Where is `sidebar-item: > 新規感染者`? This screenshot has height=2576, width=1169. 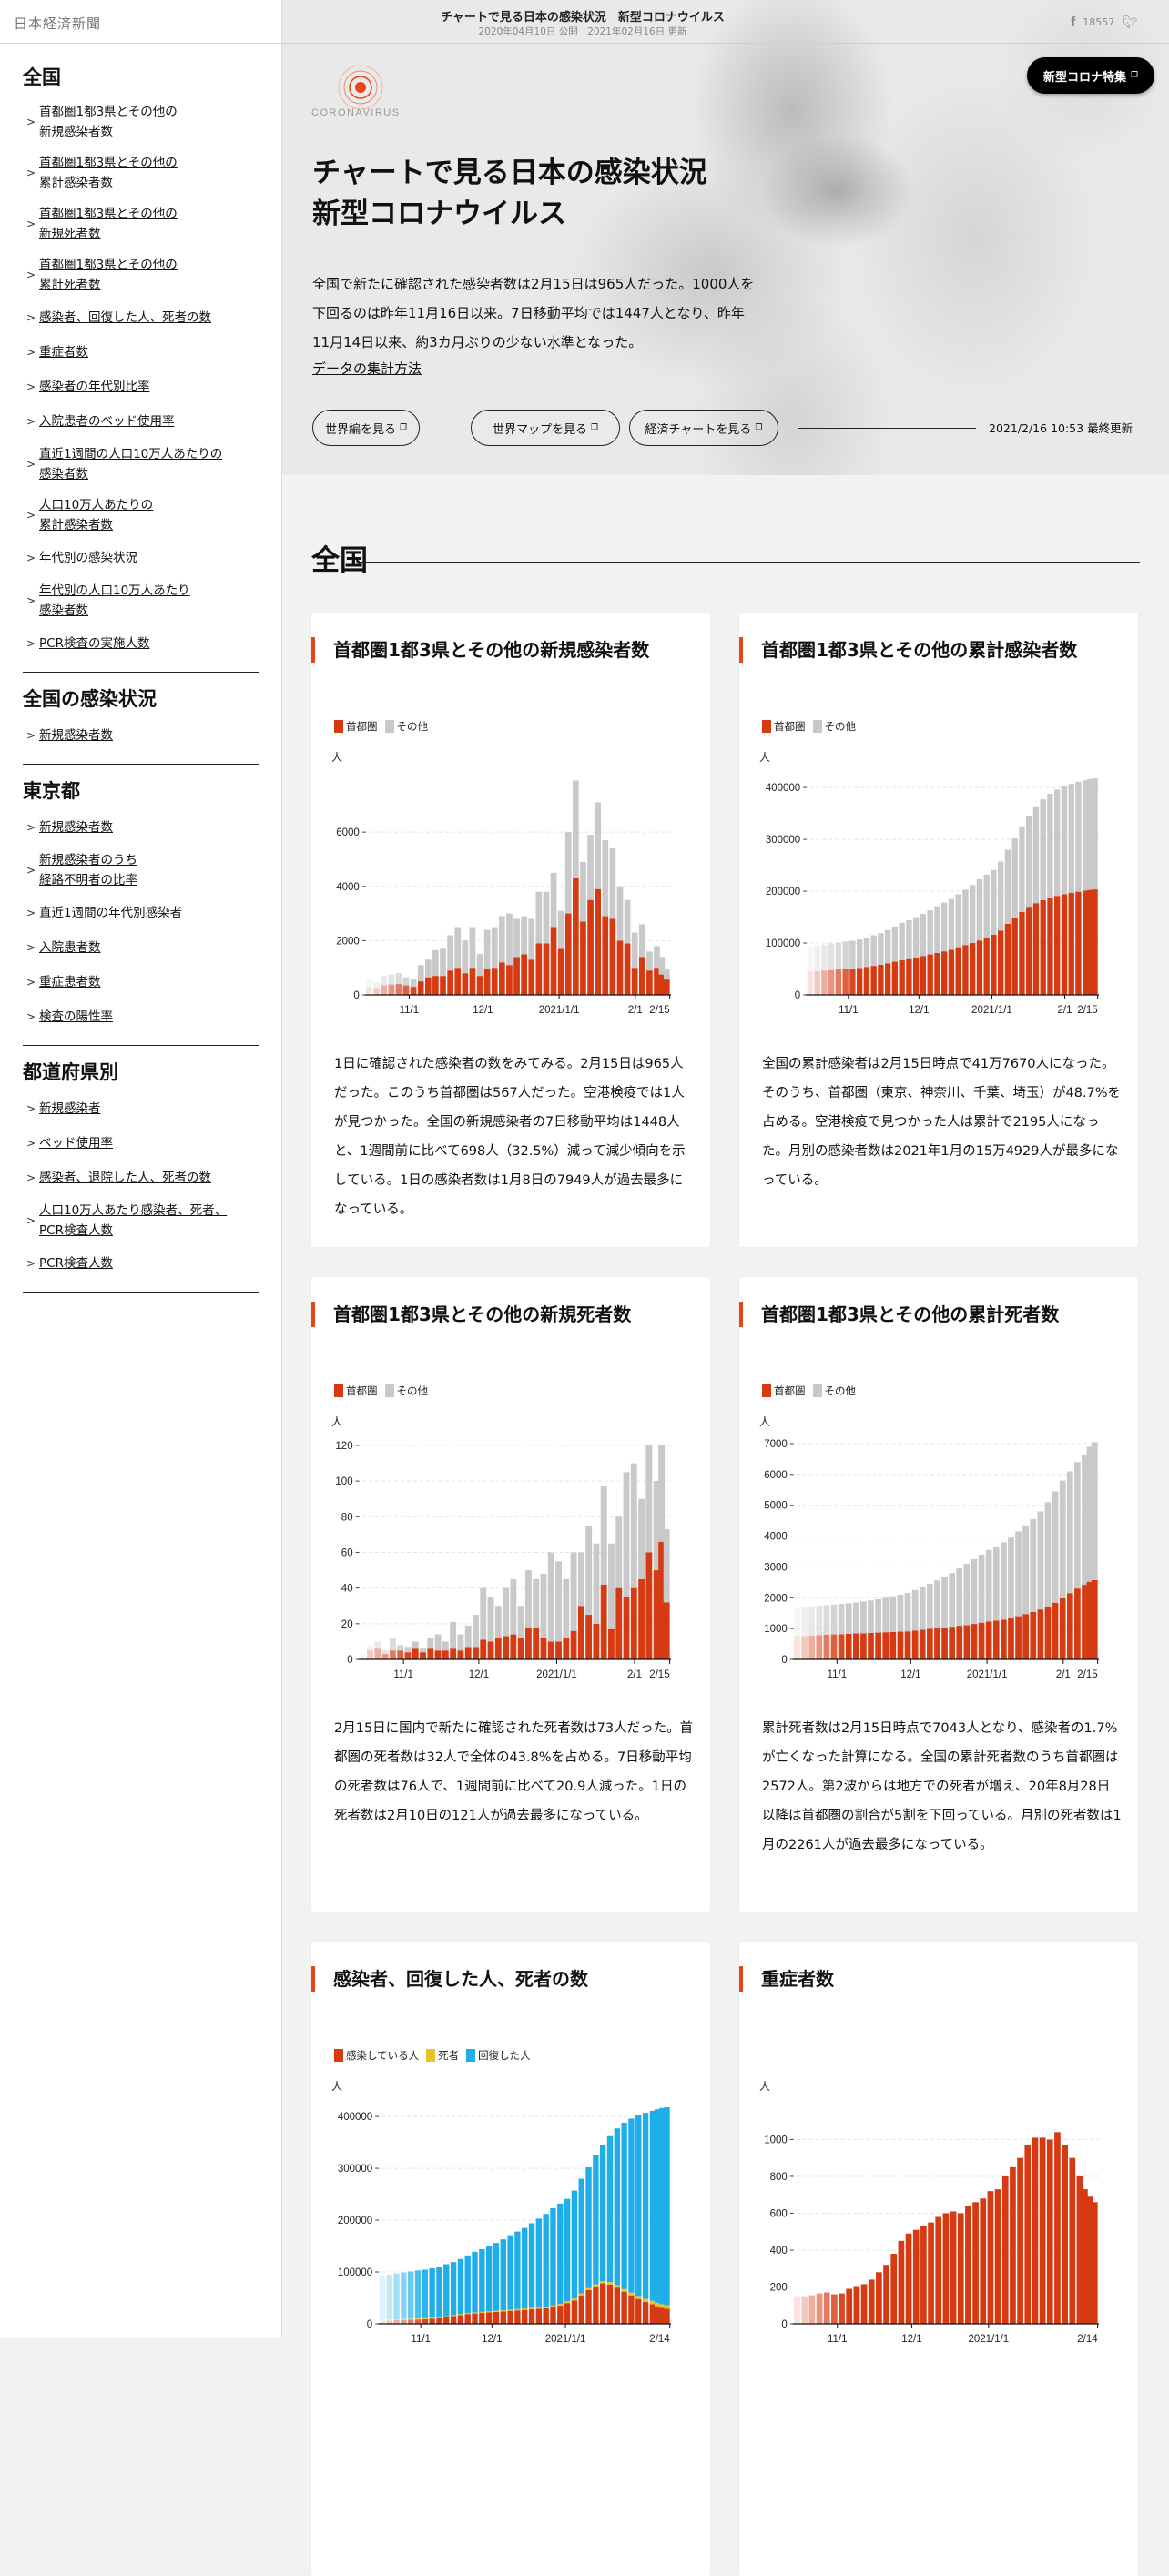 sidebar-item: > 新規感染者 is located at coordinates (141, 1108).